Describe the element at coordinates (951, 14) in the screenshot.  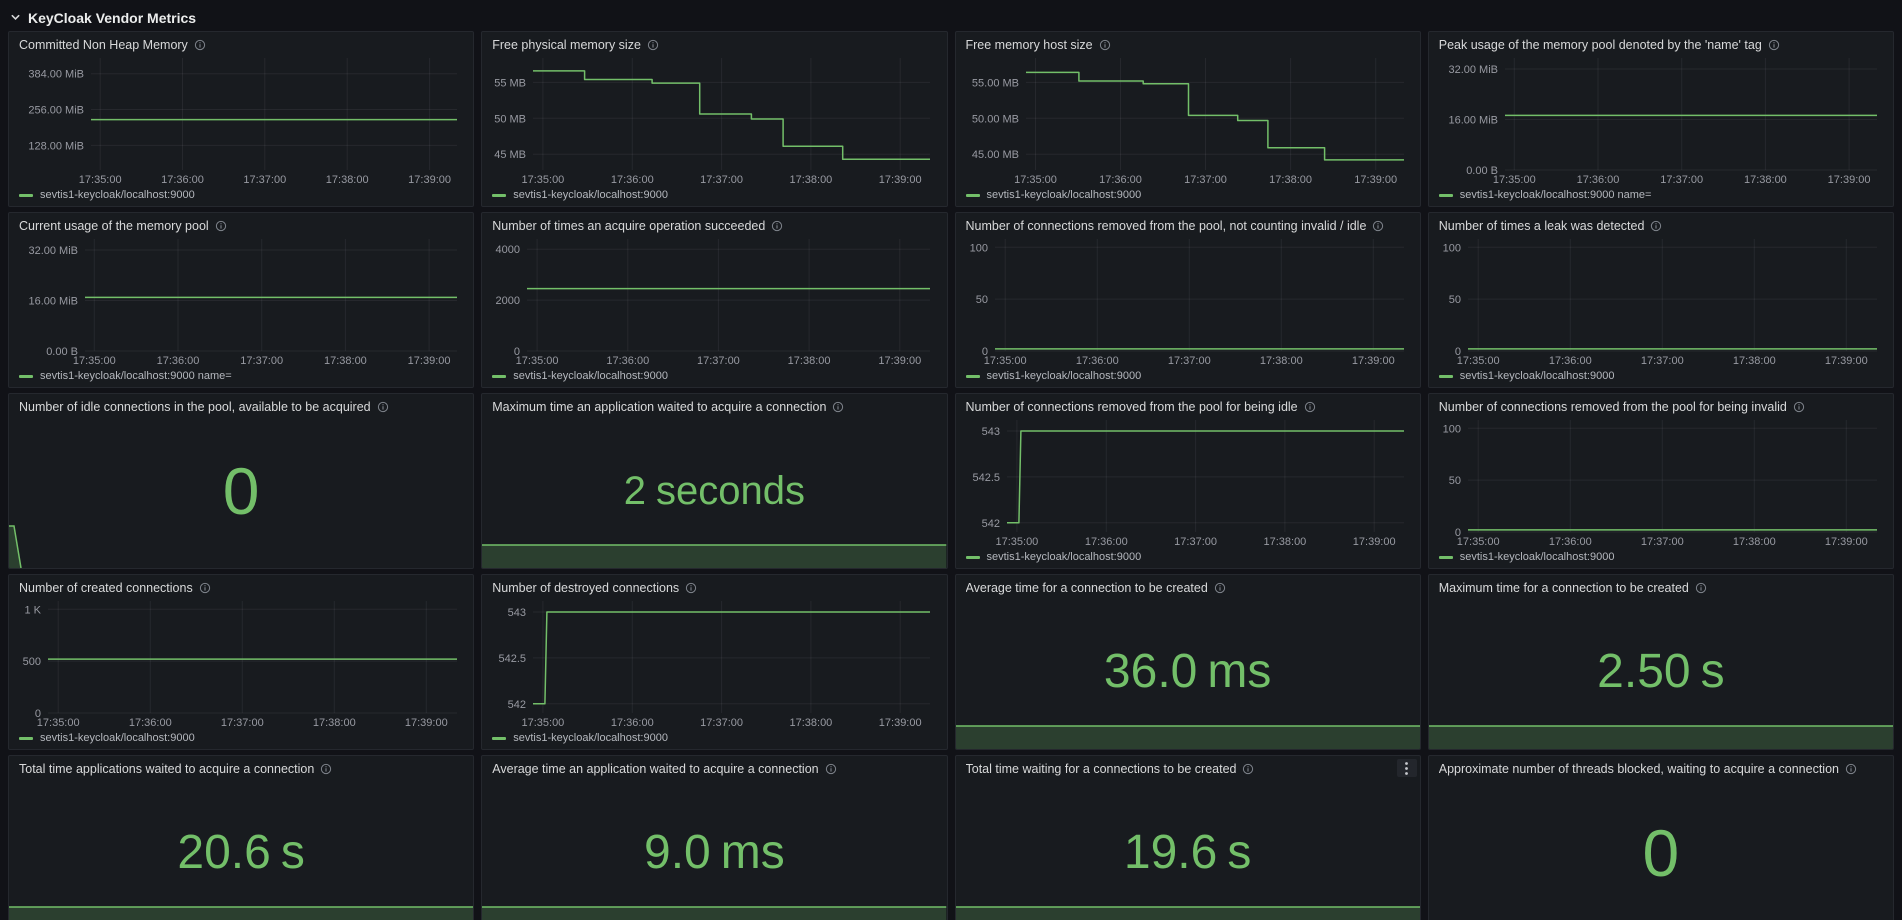
I see `dashboard-row-header: KeyCloak Vendor Metrics` at that location.